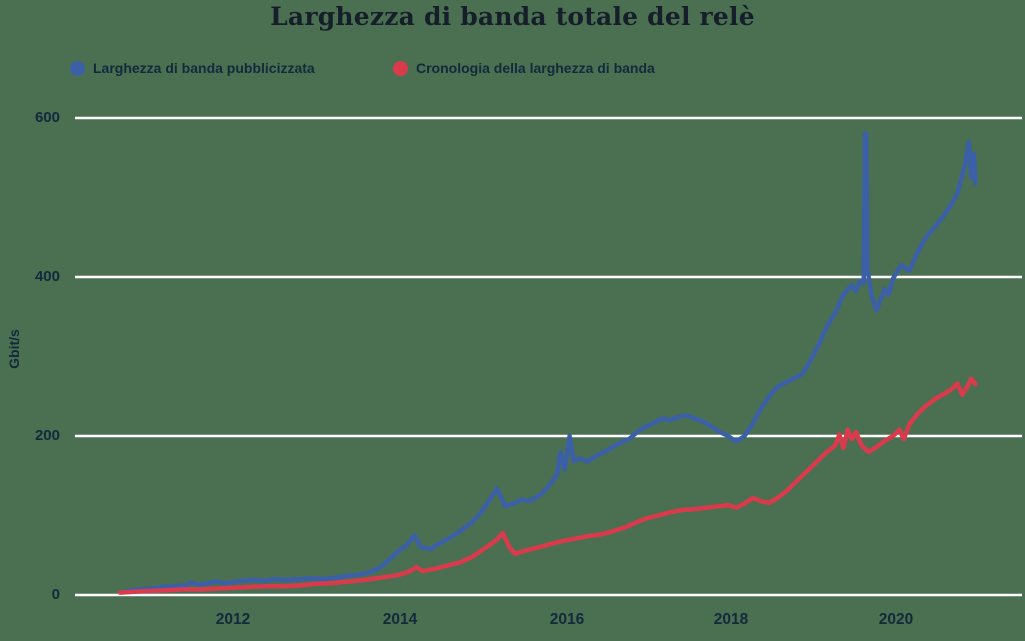 This screenshot has height=641, width=1025. I want to click on legend-item-advertised: Larghezza di banda pubblicizzata, so click(192, 68).